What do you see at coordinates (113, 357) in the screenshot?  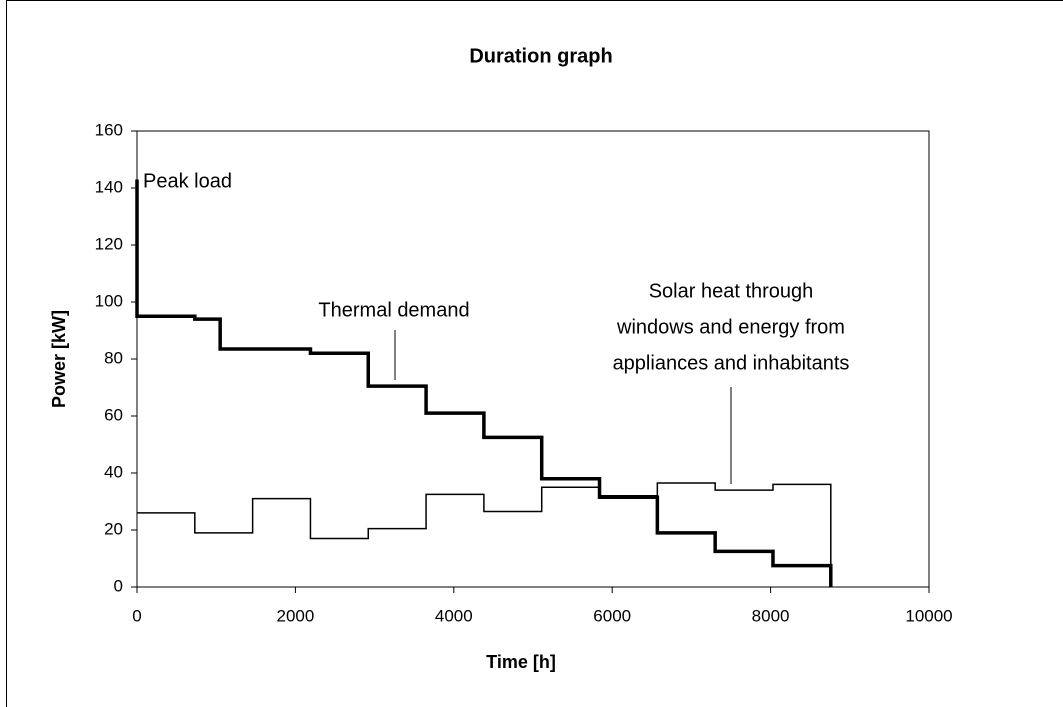 I see `y-tick-label: 80` at bounding box center [113, 357].